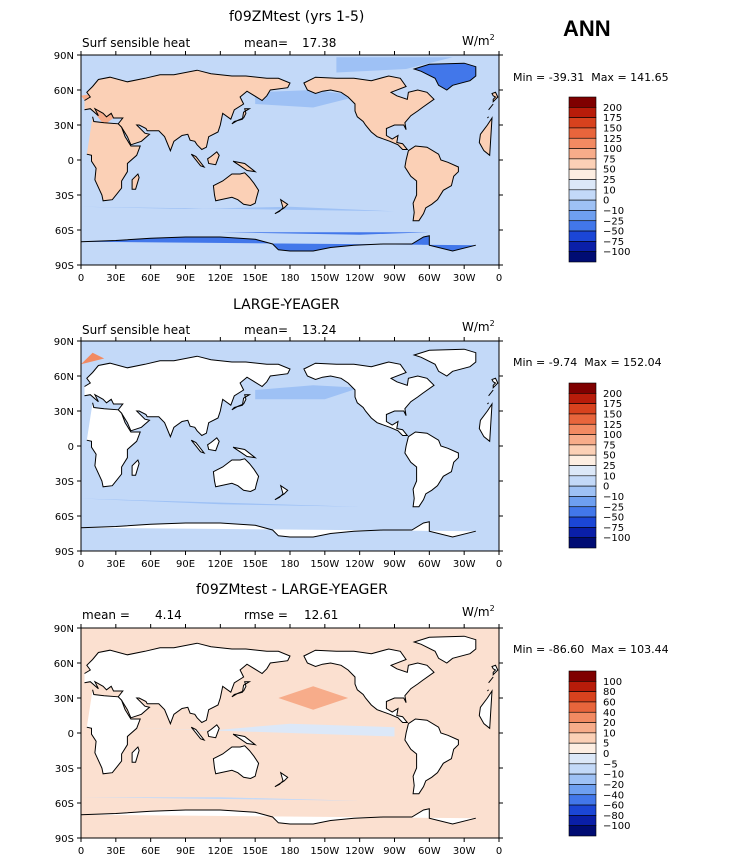 The image size is (733, 866). Describe the element at coordinates (429, 278) in the screenshot. I see `panel-1-lon-label-10: 60W` at that location.